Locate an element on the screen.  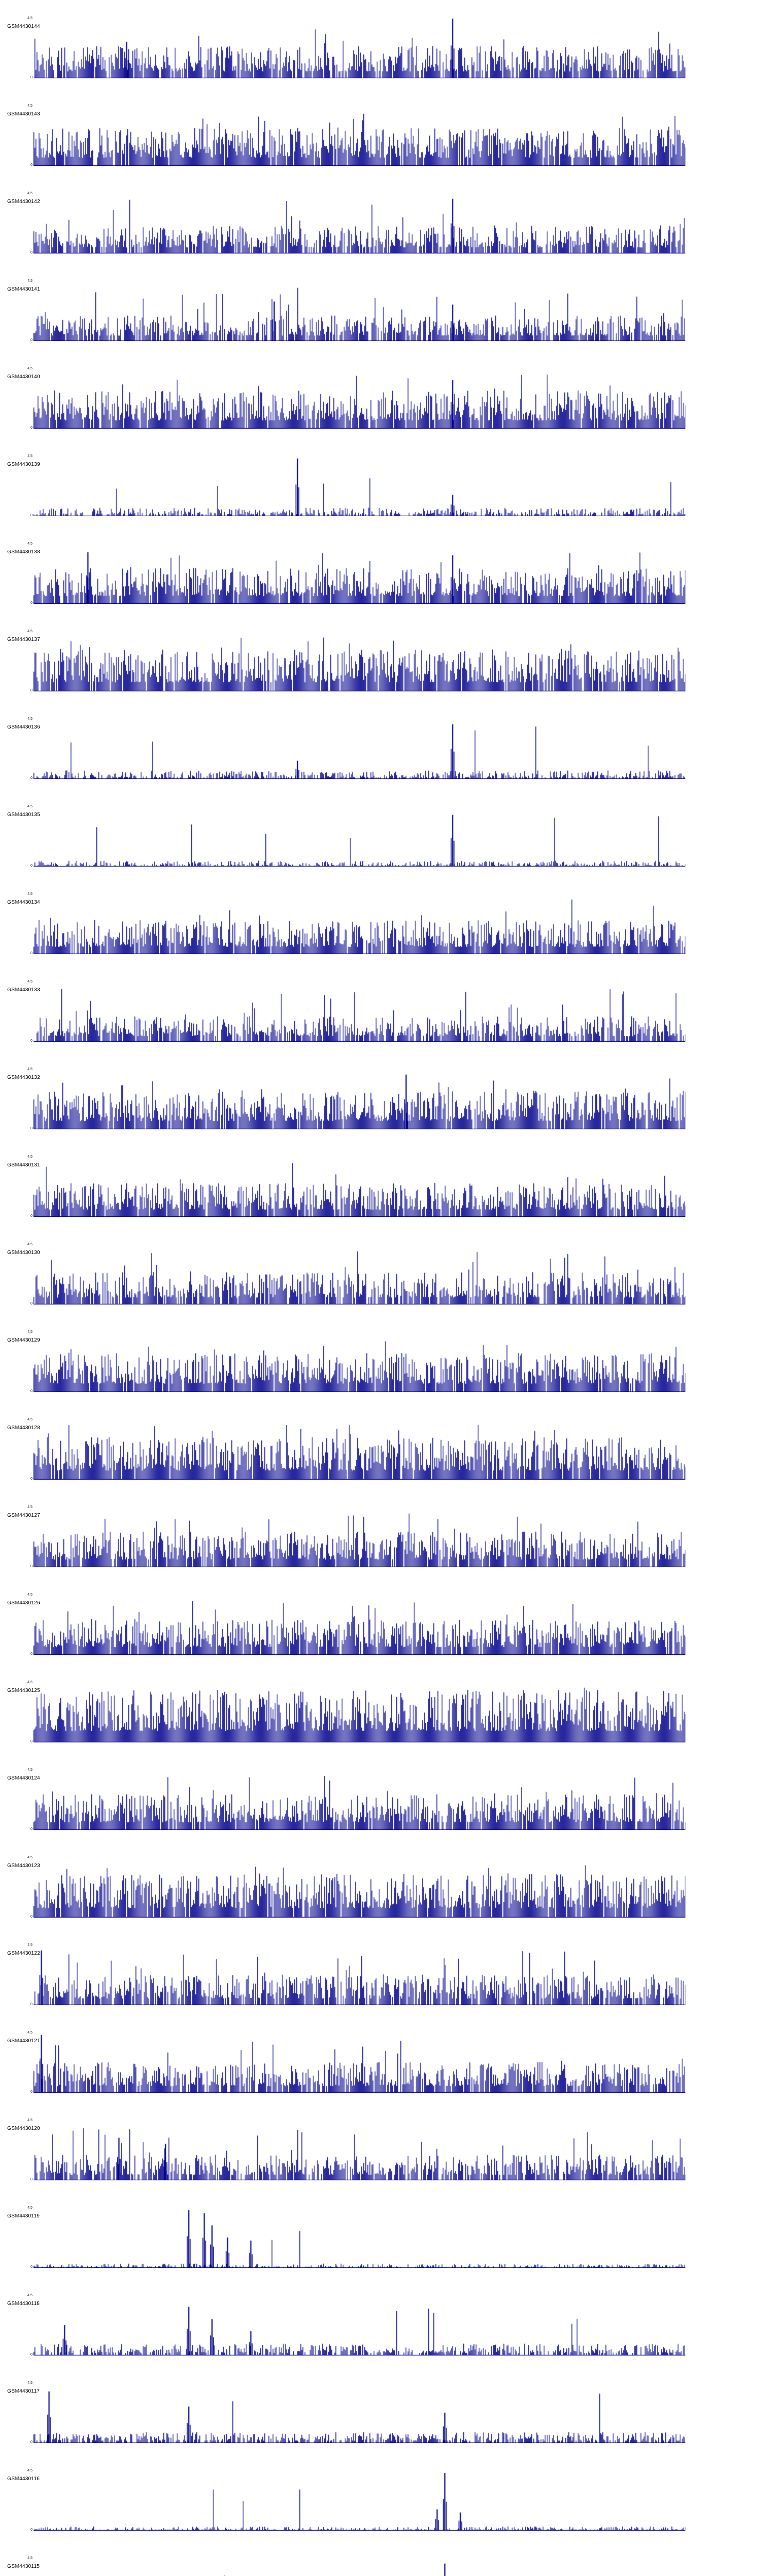
track-row: GSM4430123 4.5 0 is located at coordinates (386, 1894).